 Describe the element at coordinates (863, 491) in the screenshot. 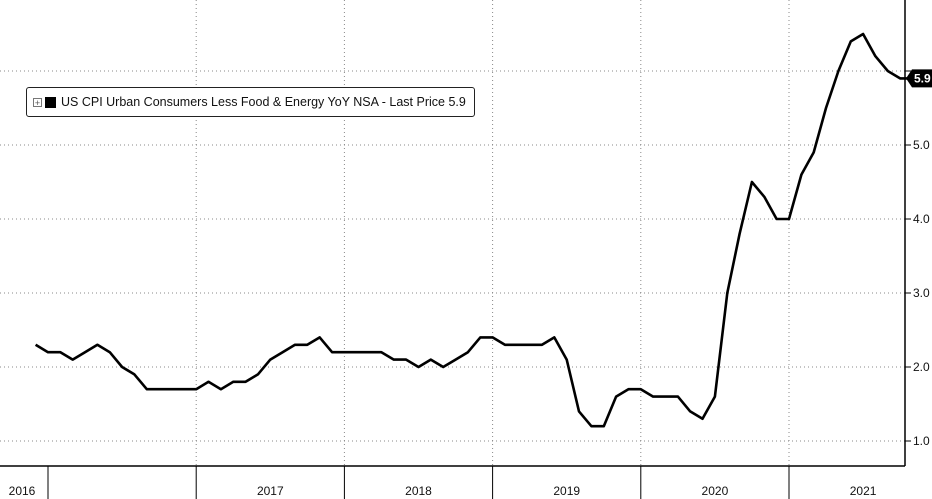

I see `x-tick-label: 2021` at that location.